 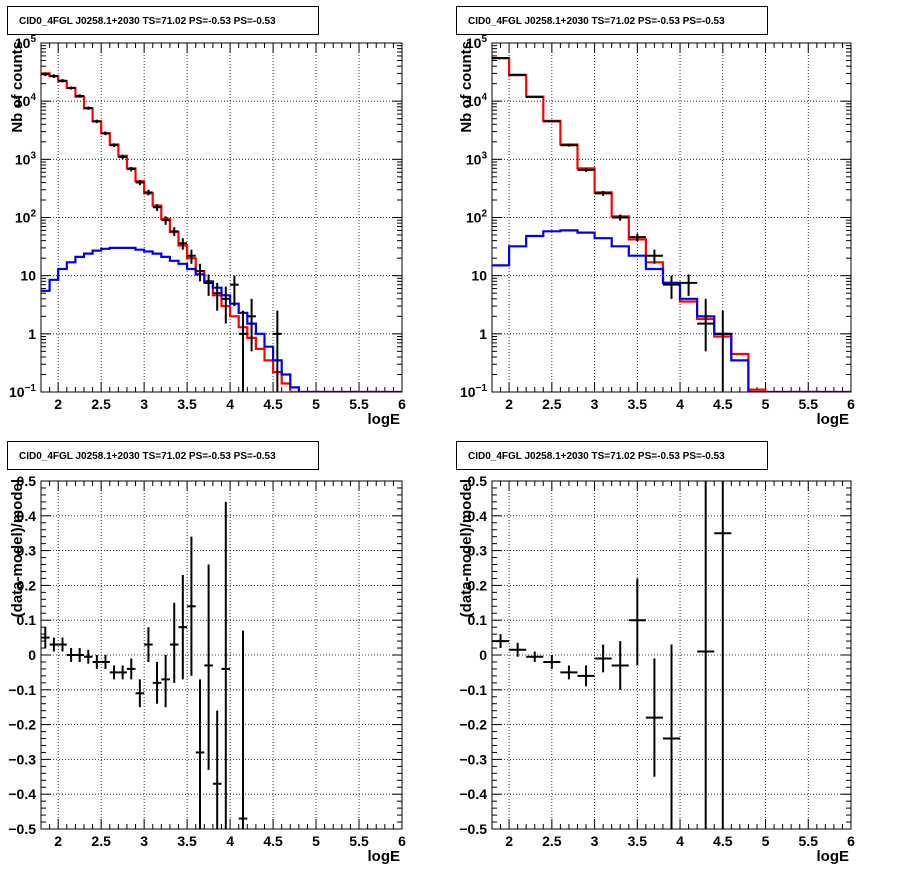 What do you see at coordinates (478, 620) in the screenshot?
I see `y-tick-label: 0.1` at bounding box center [478, 620].